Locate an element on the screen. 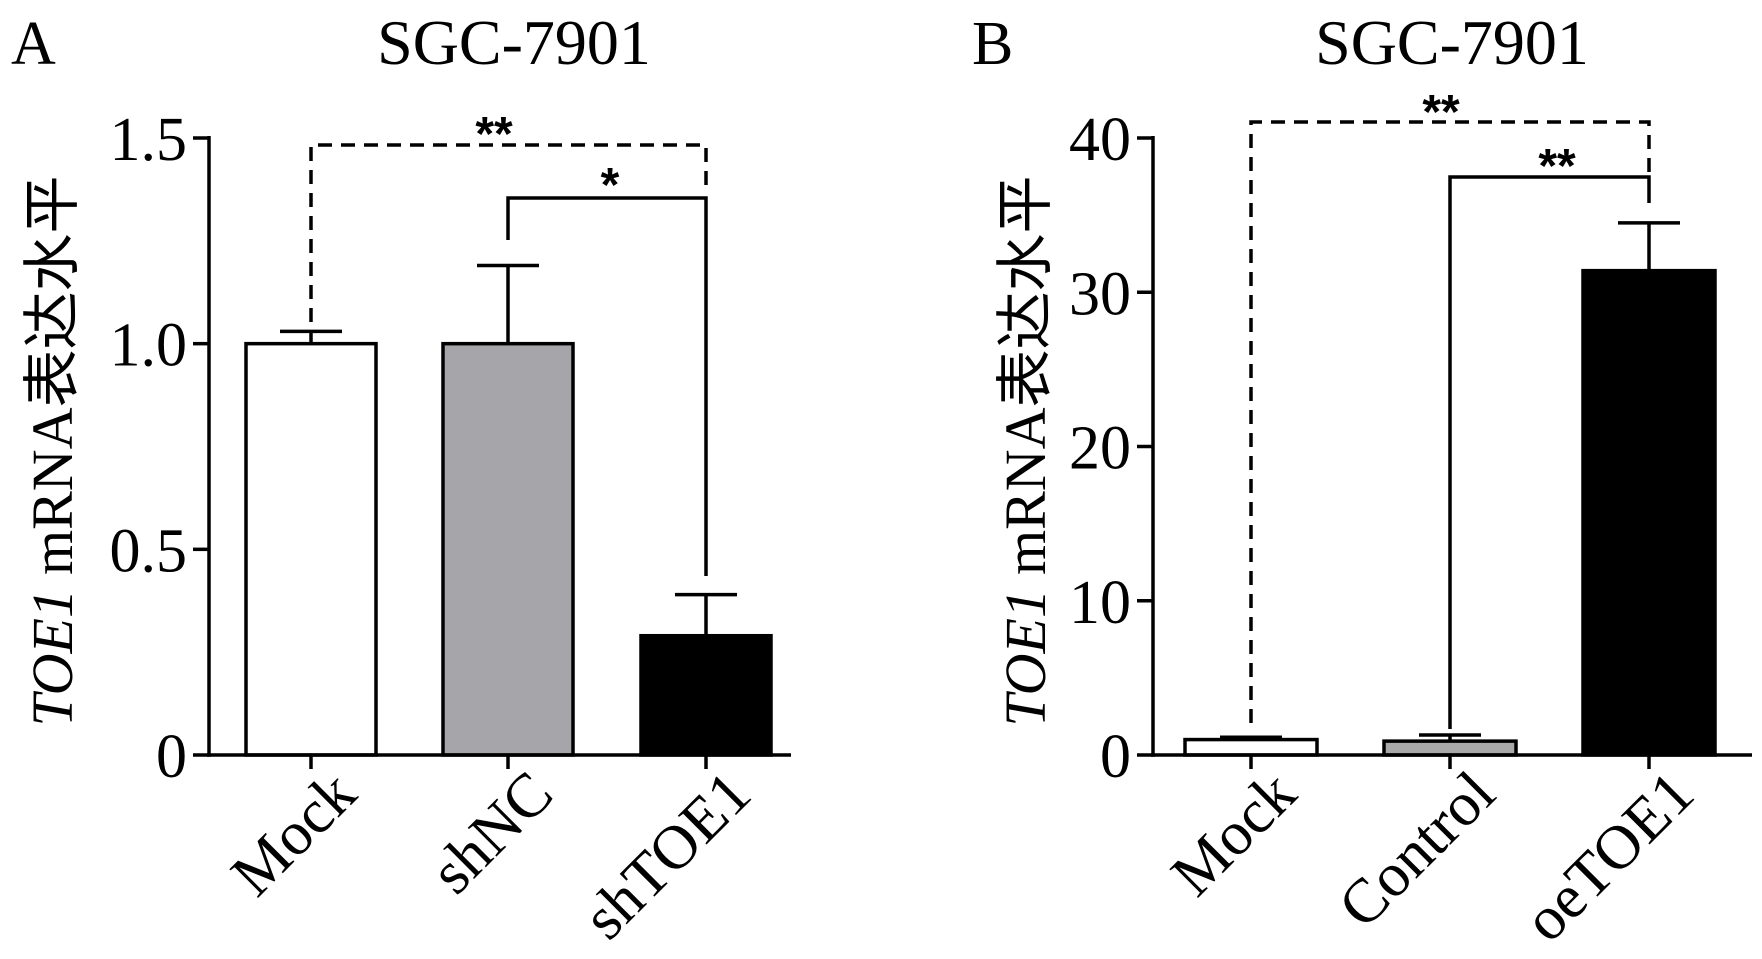 Image resolution: width=1762 pixels, height=959 pixels. significance-stars: * is located at coordinates (610, 185).